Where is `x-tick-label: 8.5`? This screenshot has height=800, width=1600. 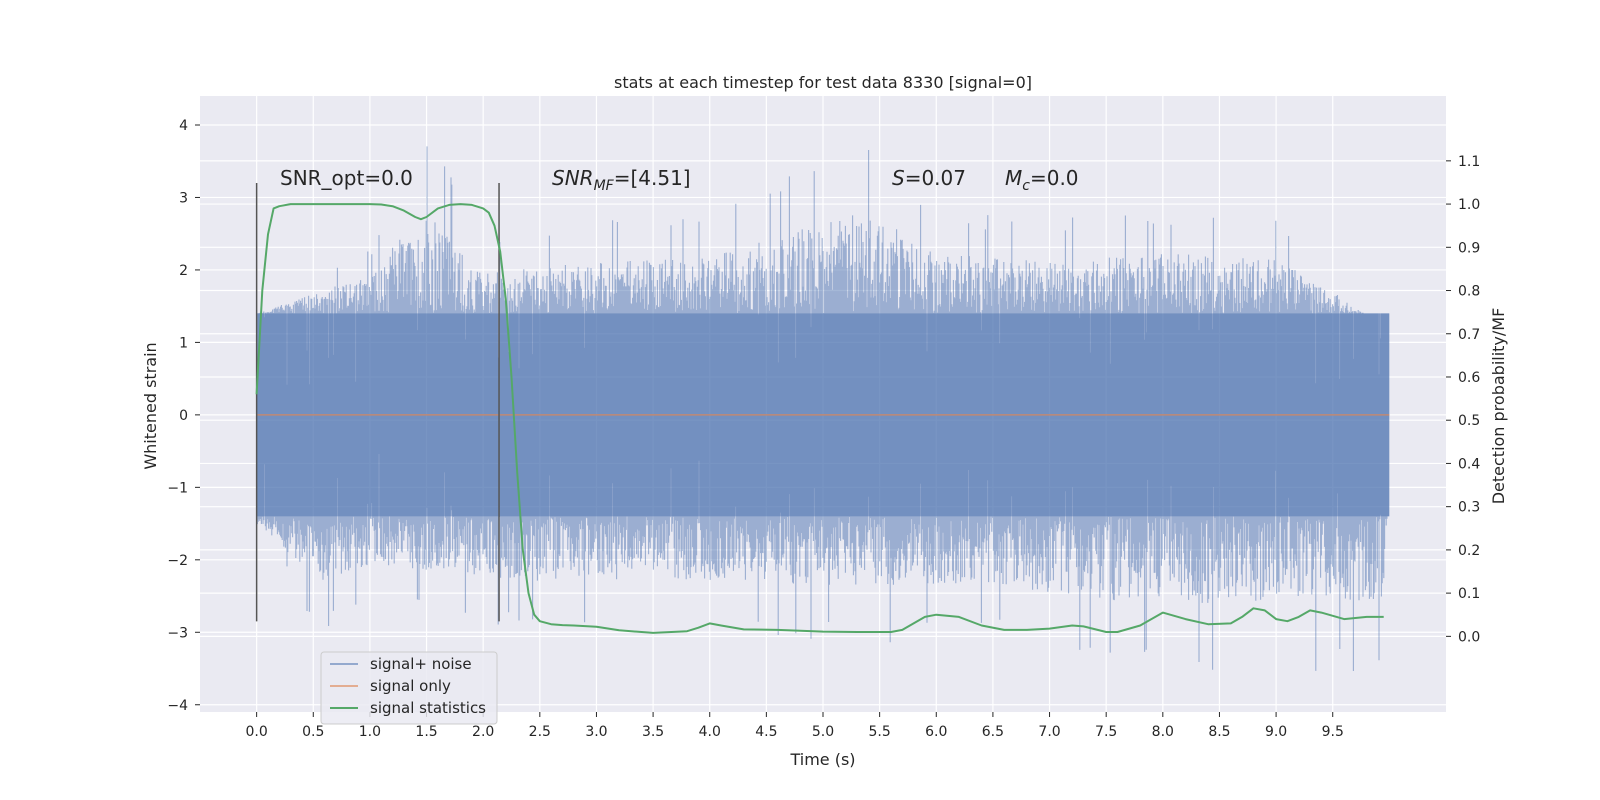
x-tick-label: 8.5 is located at coordinates (1219, 732).